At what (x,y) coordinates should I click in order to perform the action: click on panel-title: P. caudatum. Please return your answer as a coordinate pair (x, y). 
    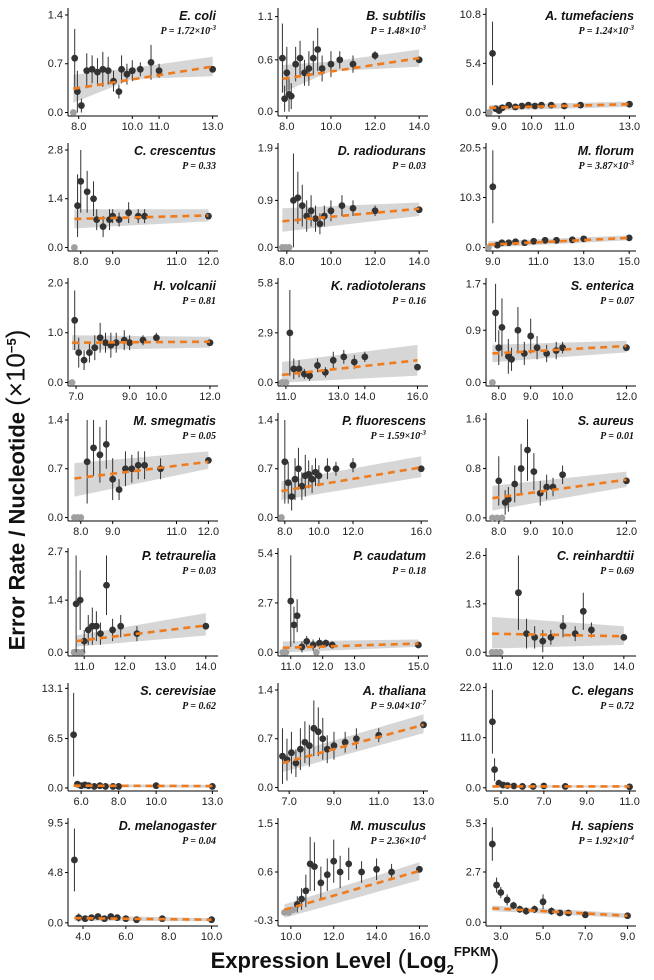
    Looking at the image, I should click on (389, 556).